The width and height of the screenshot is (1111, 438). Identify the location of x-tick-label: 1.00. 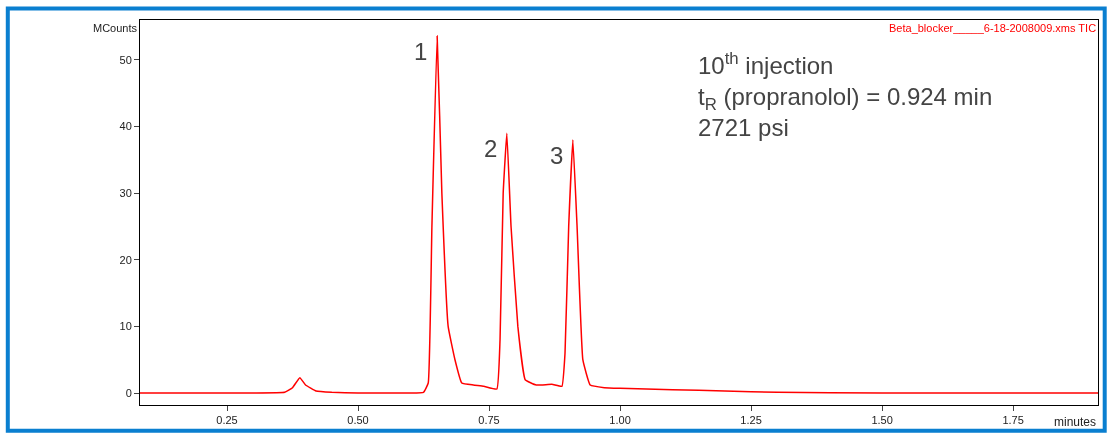
(620, 420).